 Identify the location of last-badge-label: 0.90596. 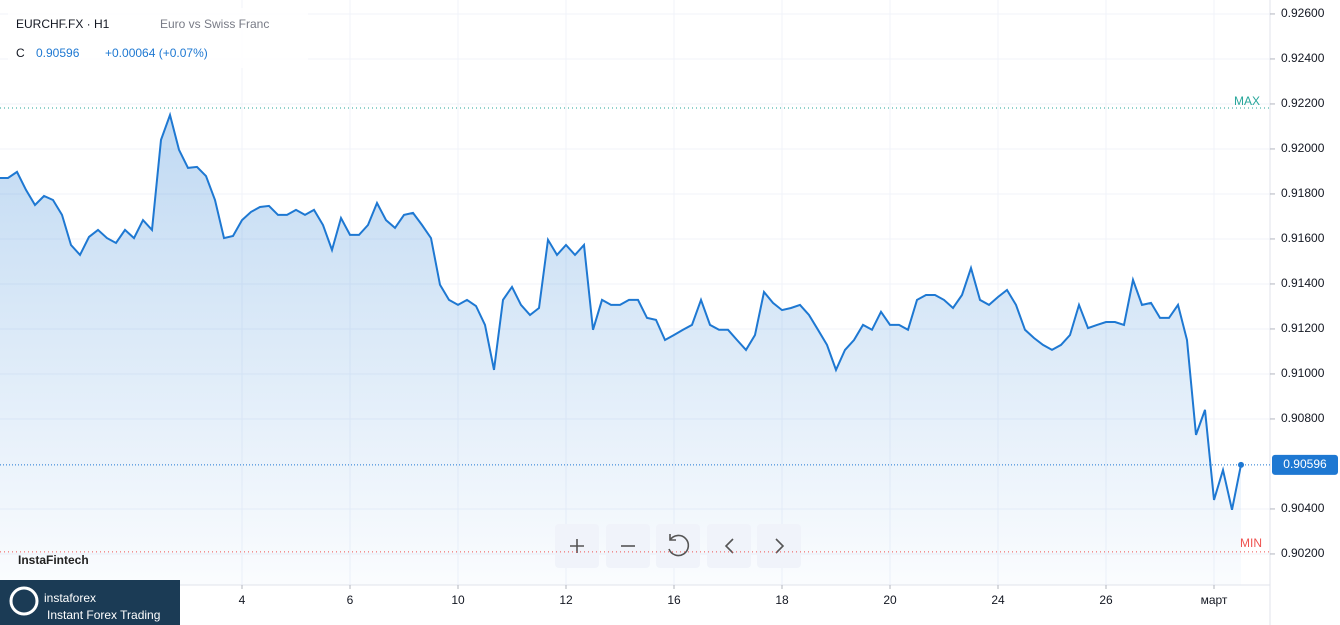
(1305, 464).